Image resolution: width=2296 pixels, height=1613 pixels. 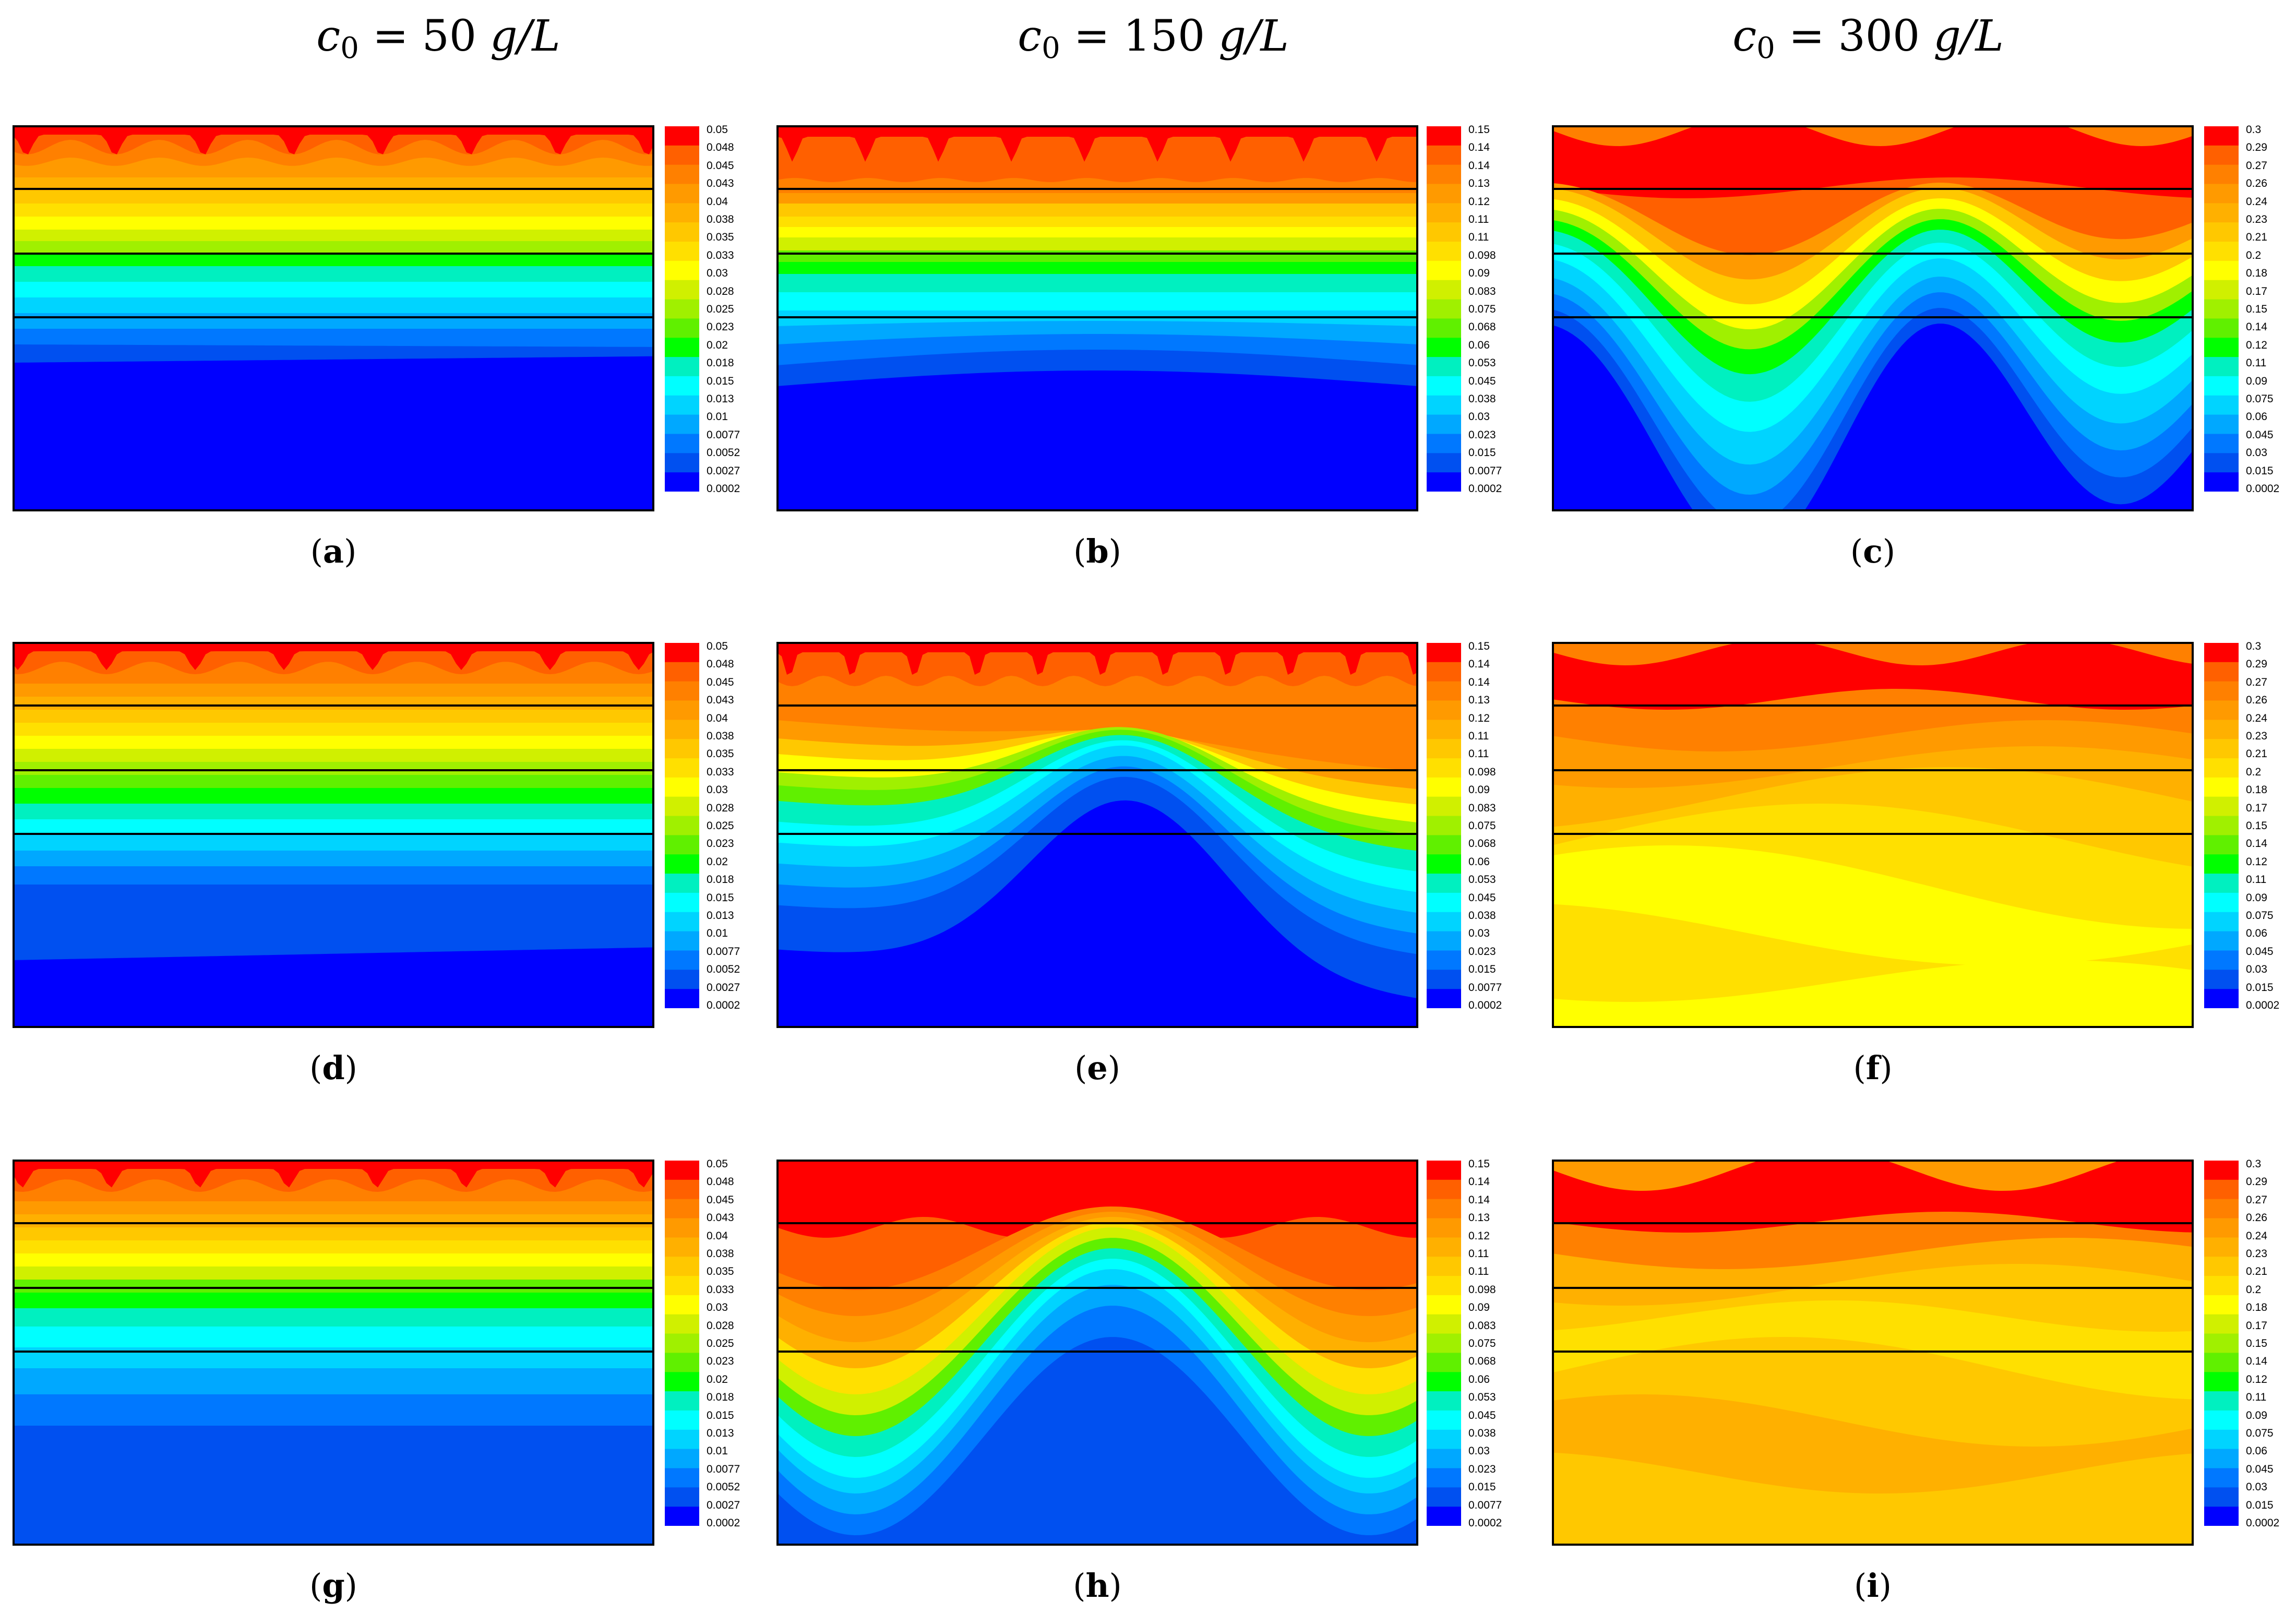 What do you see at coordinates (717, 861) in the screenshot?
I see `colorbar-tick-label: 0.02` at bounding box center [717, 861].